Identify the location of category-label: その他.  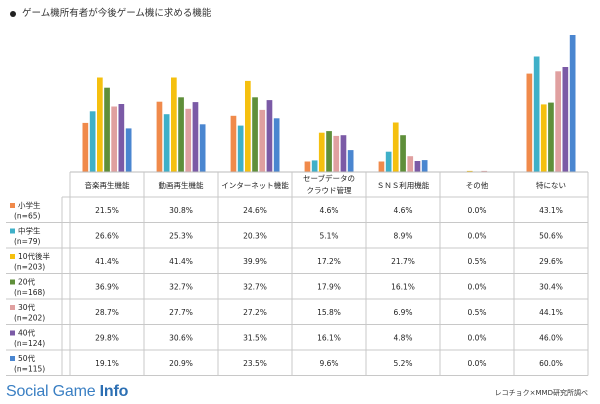
(477, 185).